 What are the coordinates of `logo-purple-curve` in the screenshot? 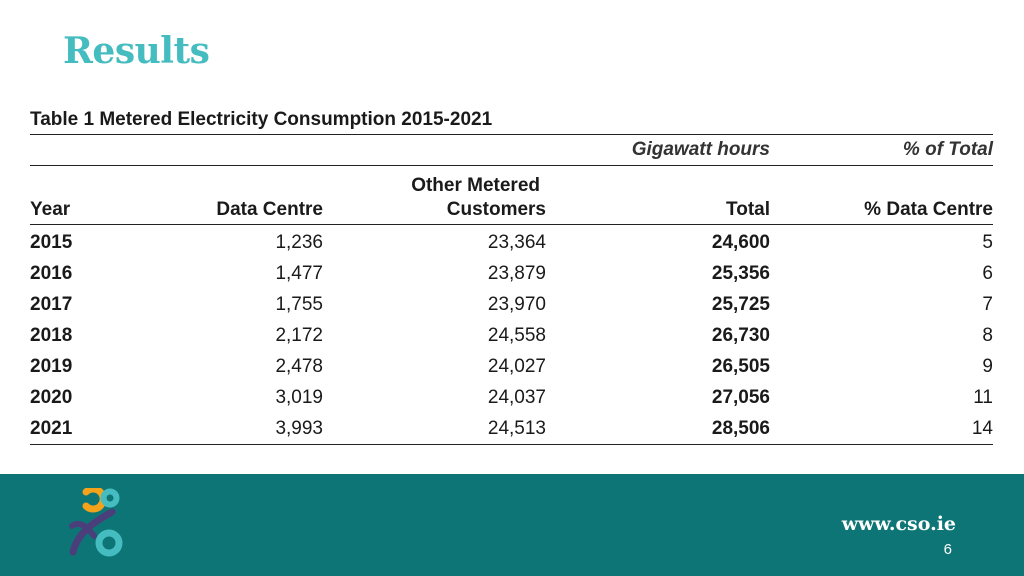 It's located at (83, 529).